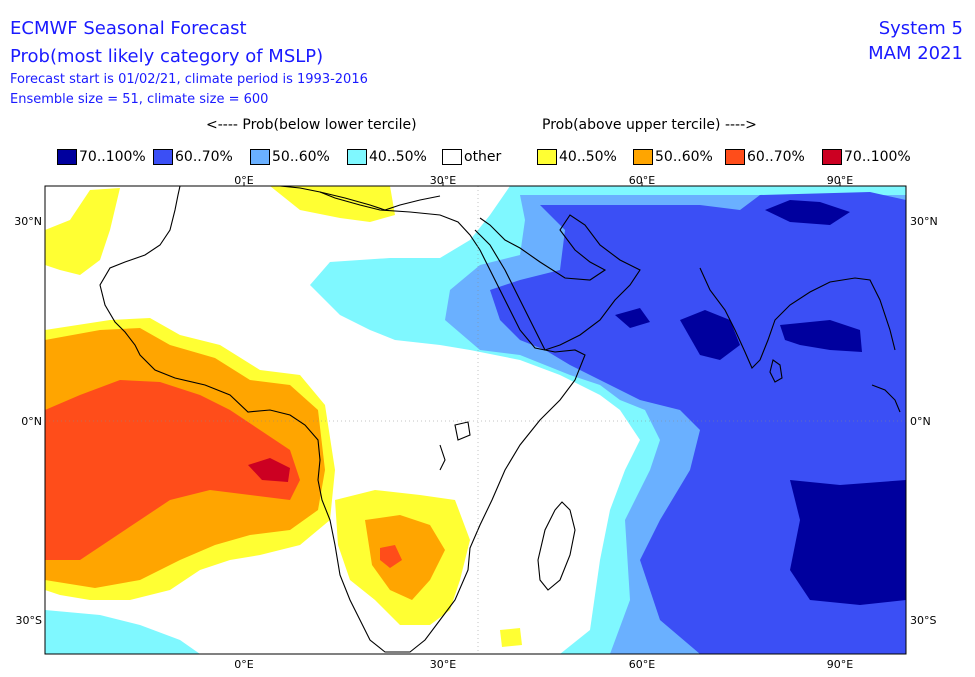 The image size is (975, 677). What do you see at coordinates (243, 180) in the screenshot?
I see `top-tick-0e: 0°E` at bounding box center [243, 180].